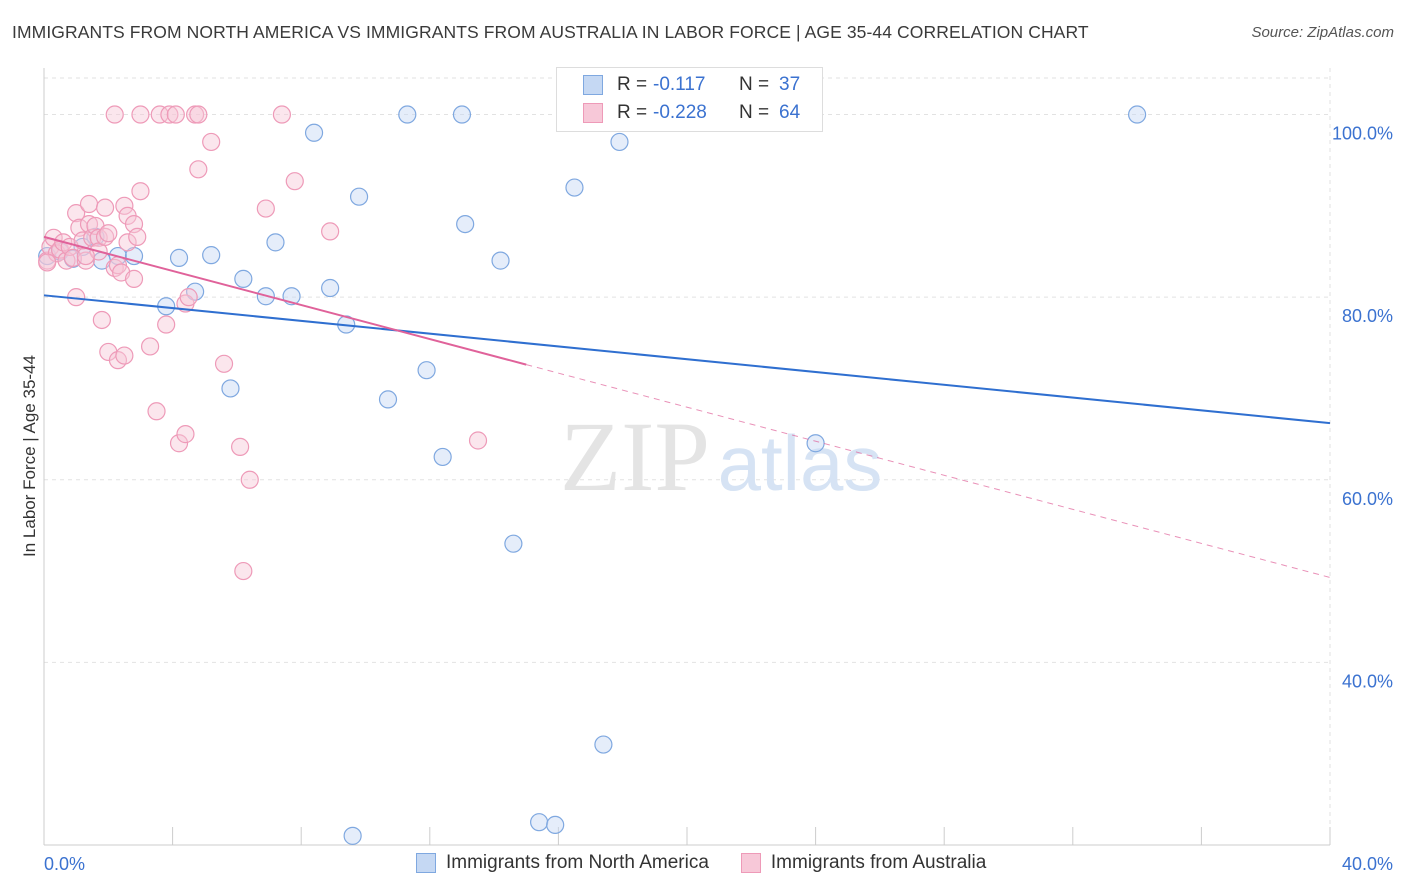  What do you see at coordinates (1322, 32) in the screenshot?
I see `source-label: Source: ZipAtlas.com` at bounding box center [1322, 32].